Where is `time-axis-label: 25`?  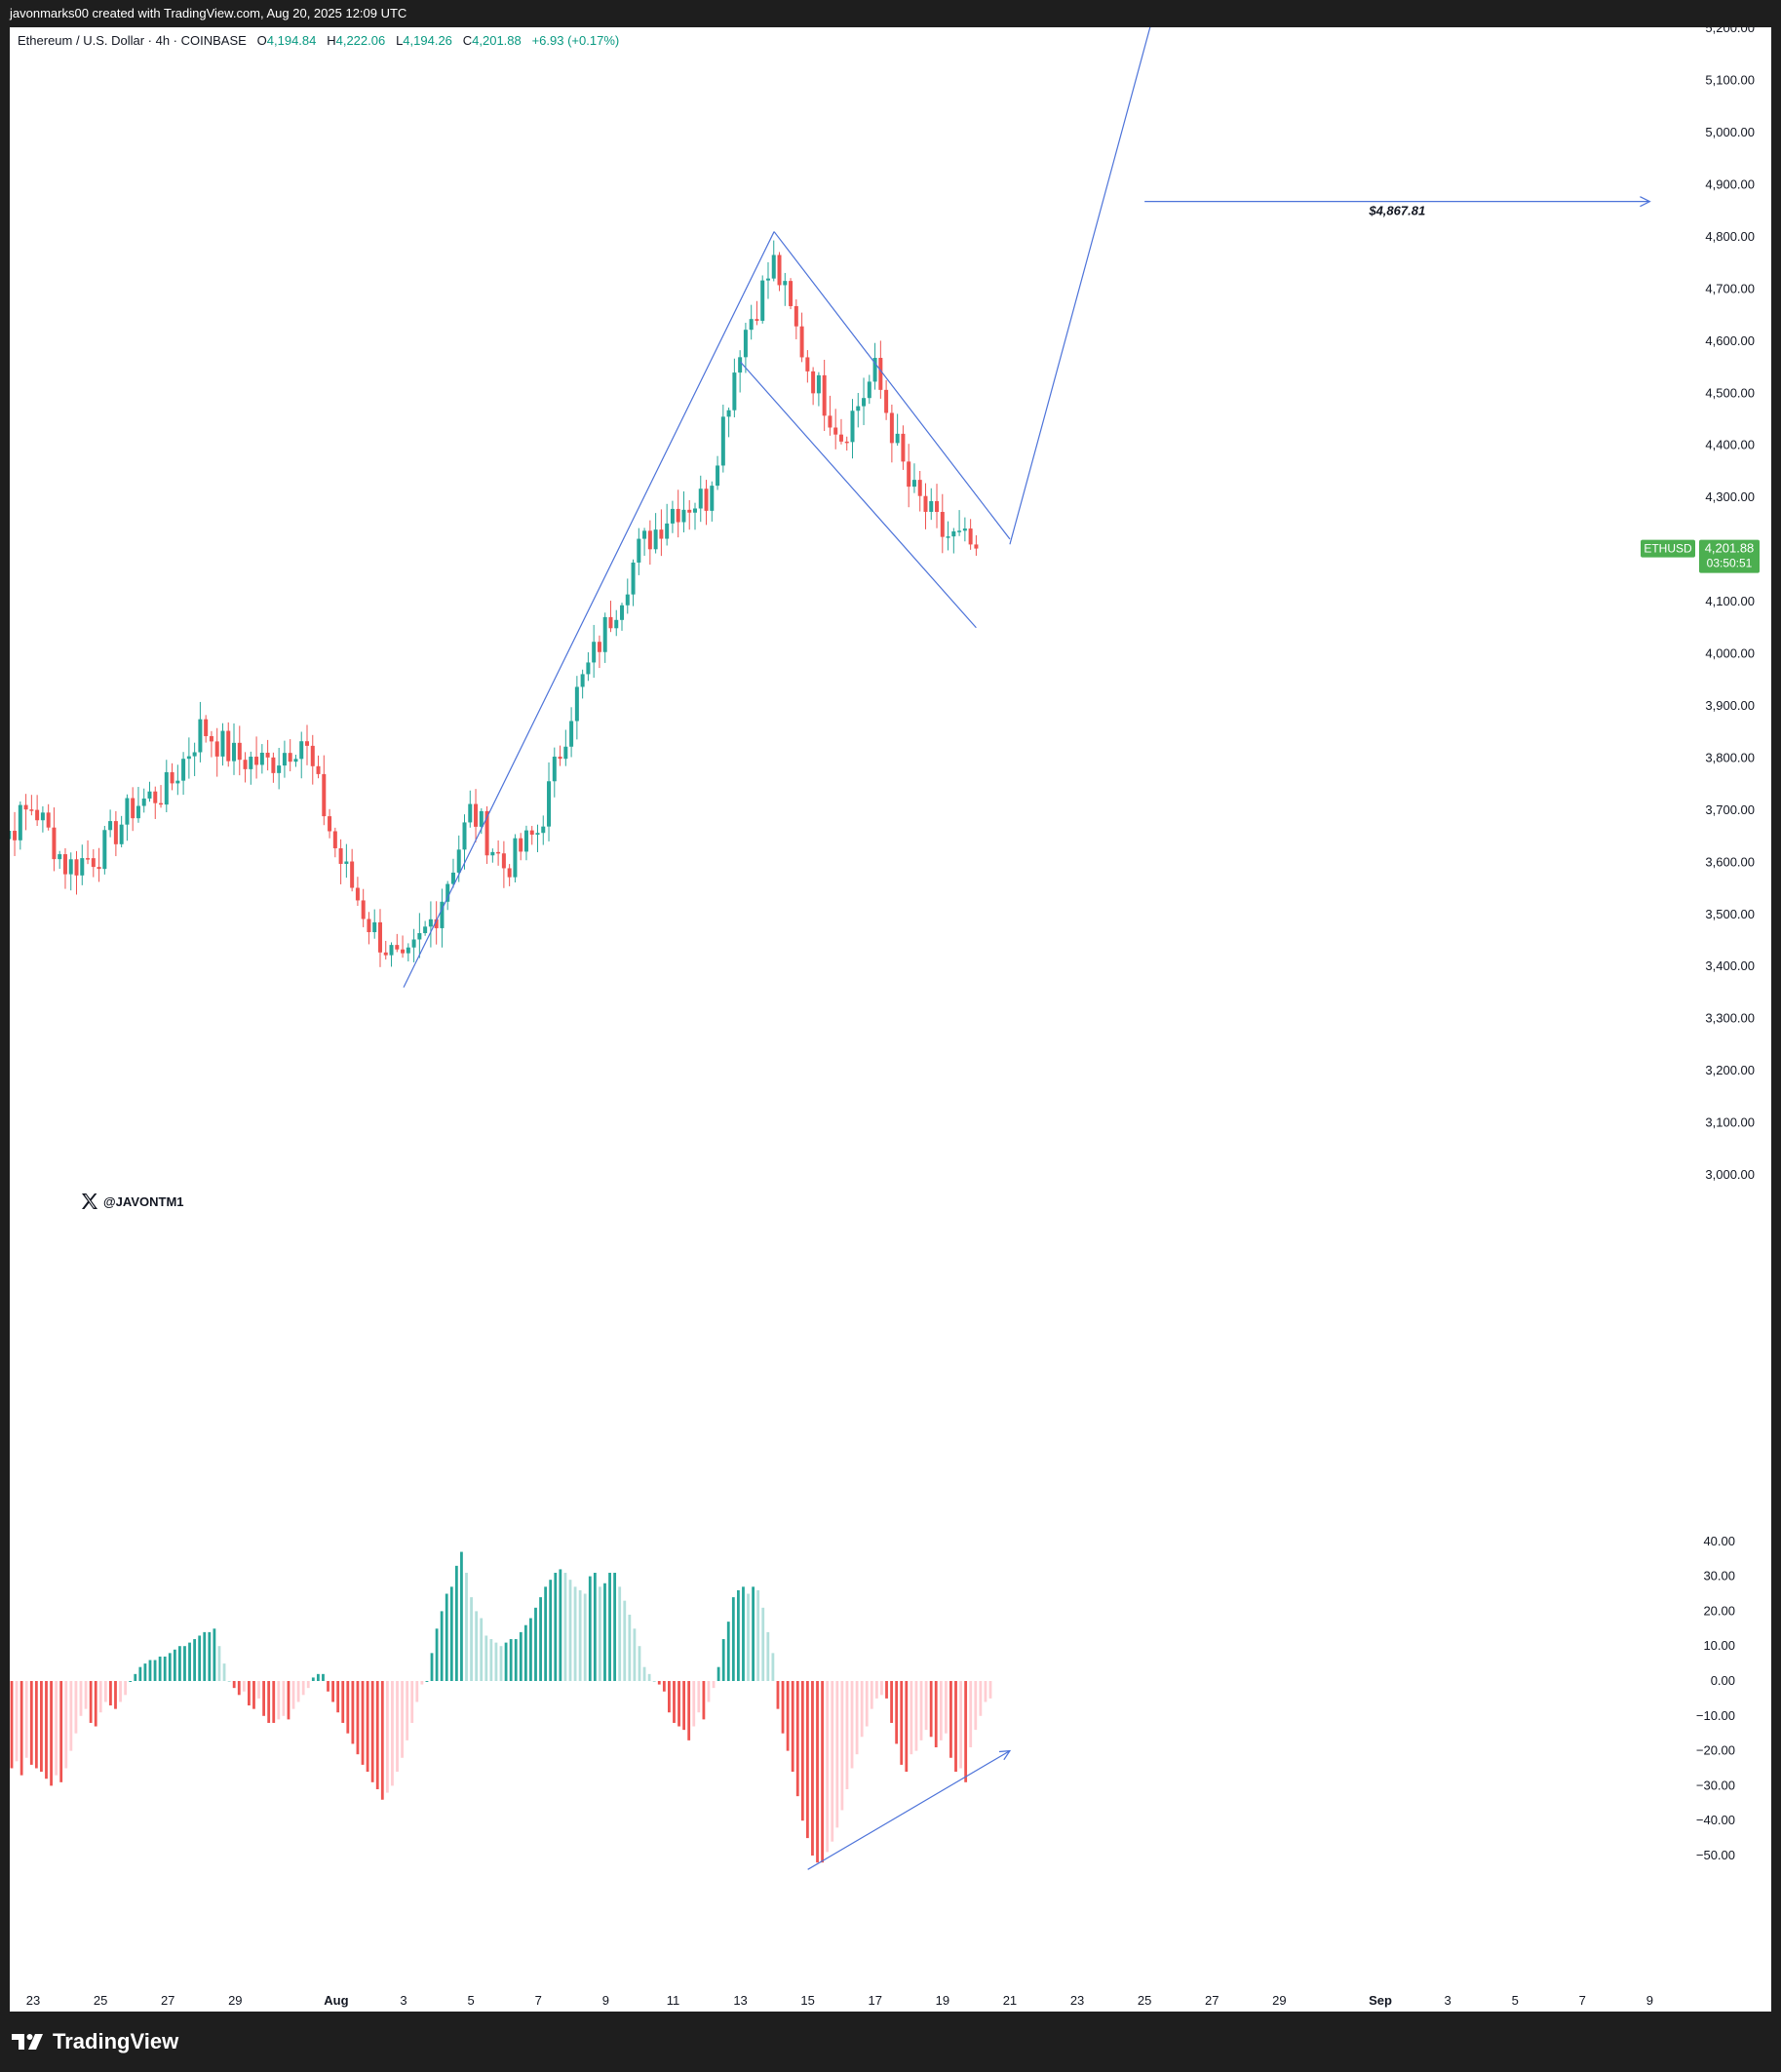 time-axis-label: 25 is located at coordinates (100, 2000).